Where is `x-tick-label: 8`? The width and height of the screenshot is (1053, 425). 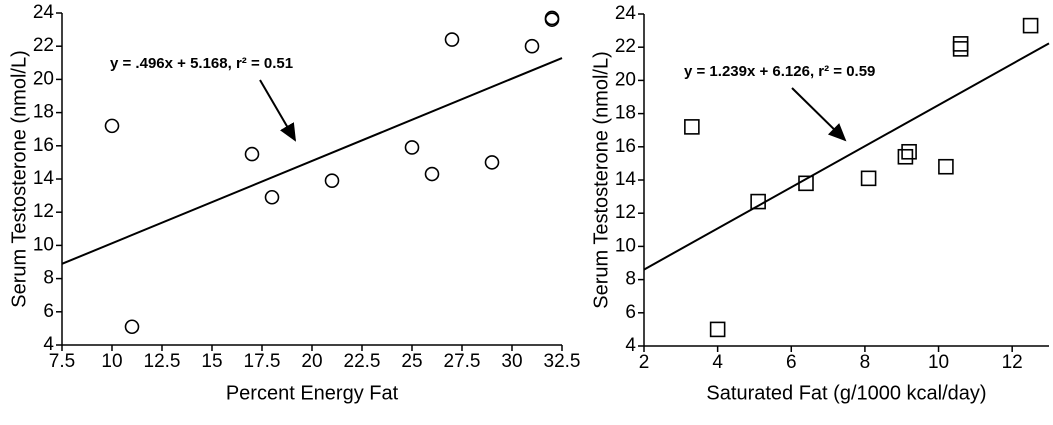
x-tick-label: 8 is located at coordinates (865, 362).